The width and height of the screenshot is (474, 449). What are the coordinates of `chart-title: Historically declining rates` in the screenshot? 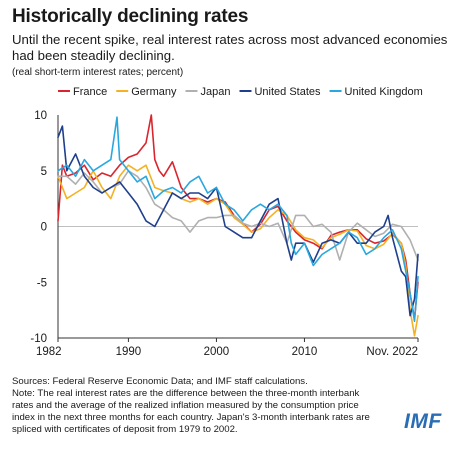 It's located at (130, 16).